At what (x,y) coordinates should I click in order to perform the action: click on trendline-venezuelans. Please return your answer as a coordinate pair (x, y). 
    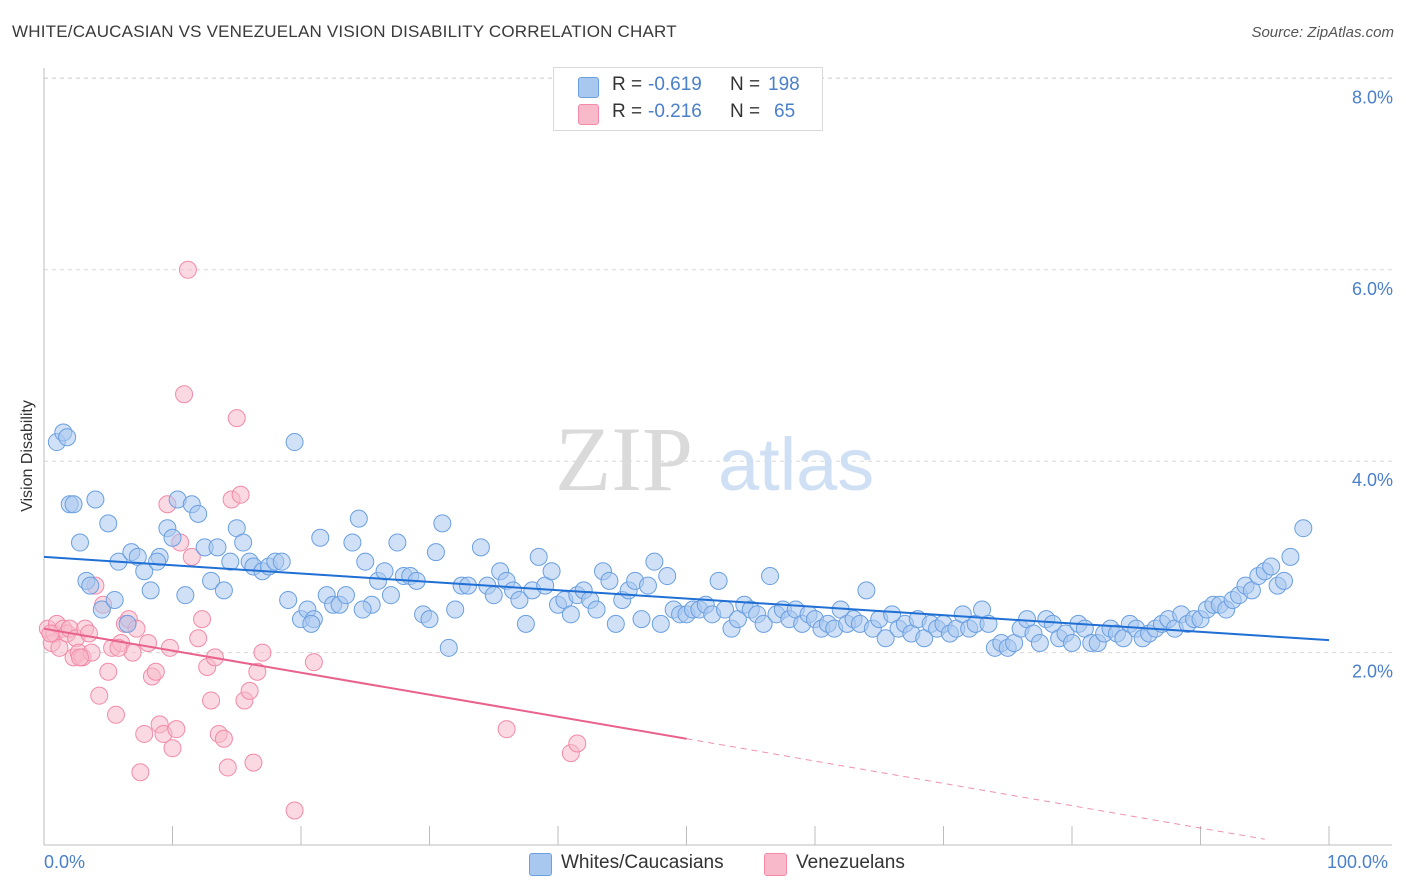
    Looking at the image, I should click on (365, 683).